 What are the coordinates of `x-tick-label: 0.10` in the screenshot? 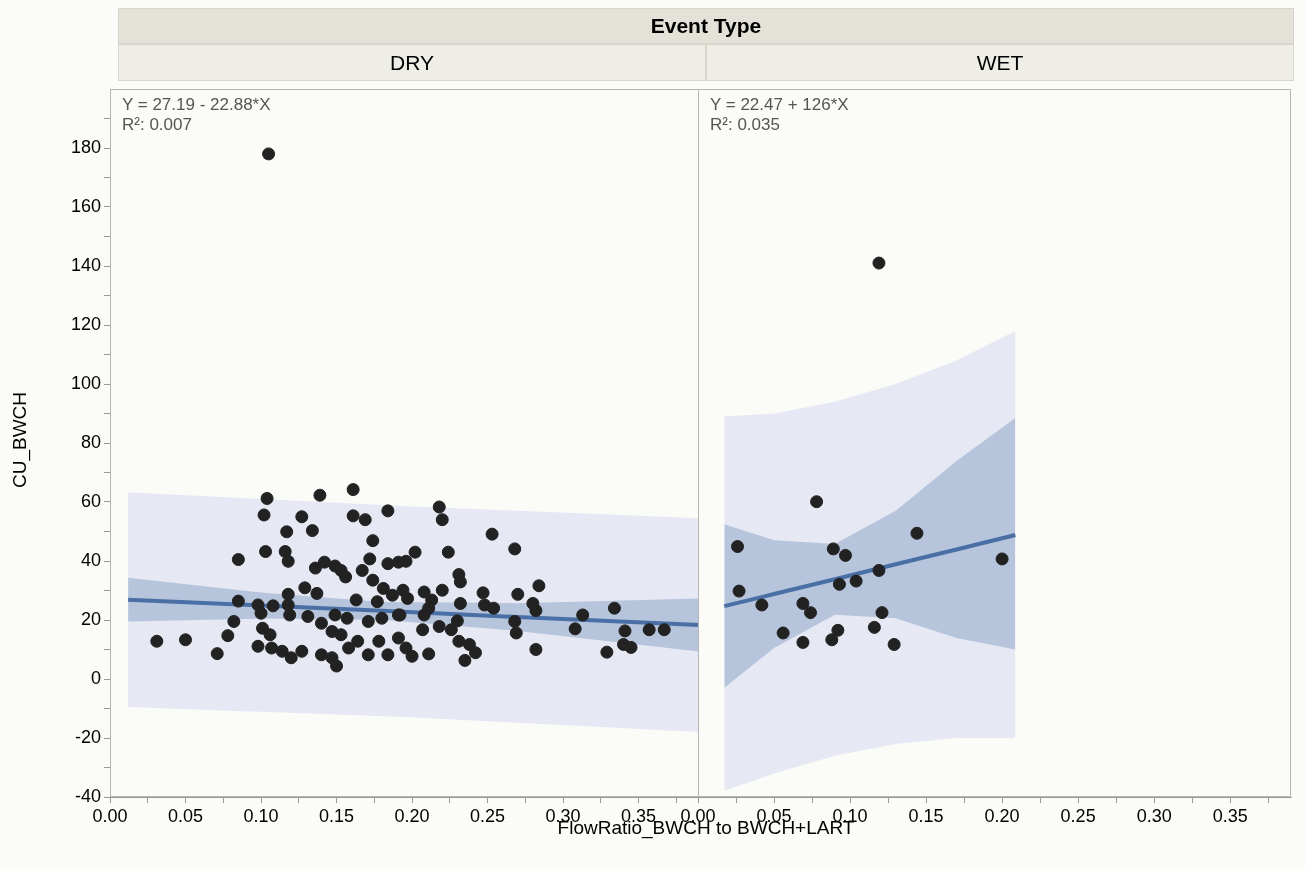 It's located at (261, 815).